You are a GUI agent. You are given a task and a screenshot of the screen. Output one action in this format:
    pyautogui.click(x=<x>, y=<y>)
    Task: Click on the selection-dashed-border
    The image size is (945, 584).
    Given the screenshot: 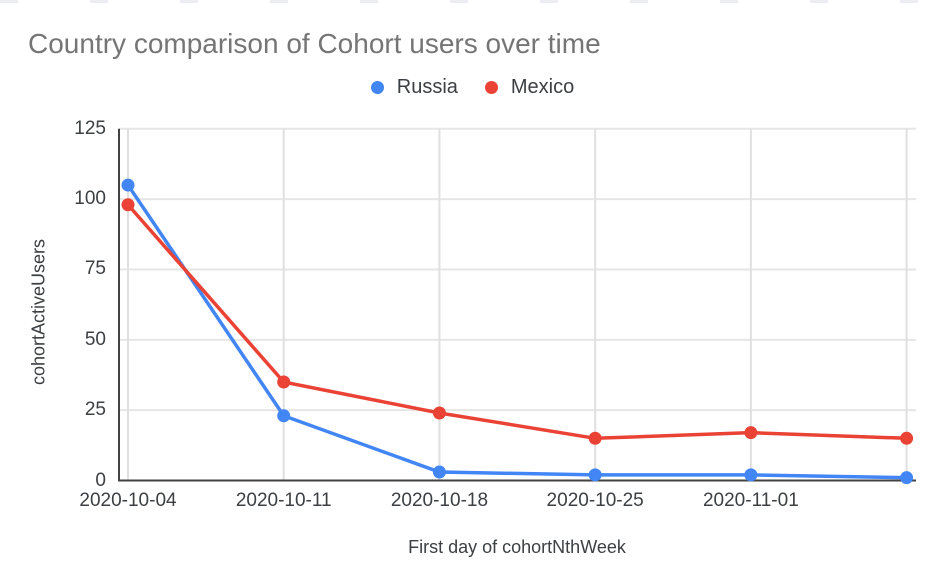 What is the action you would take?
    pyautogui.click(x=472, y=1)
    